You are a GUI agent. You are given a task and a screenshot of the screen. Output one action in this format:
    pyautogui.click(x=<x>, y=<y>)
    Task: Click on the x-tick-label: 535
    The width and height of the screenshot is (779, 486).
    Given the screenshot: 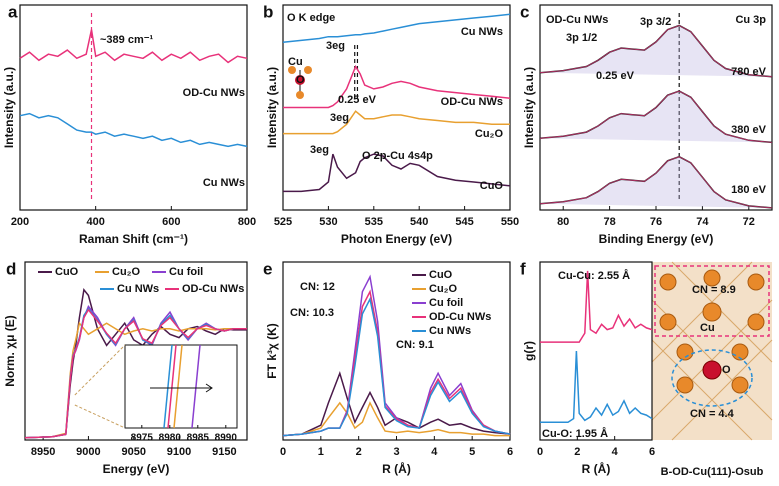 What is the action you would take?
    pyautogui.click(x=374, y=222)
    